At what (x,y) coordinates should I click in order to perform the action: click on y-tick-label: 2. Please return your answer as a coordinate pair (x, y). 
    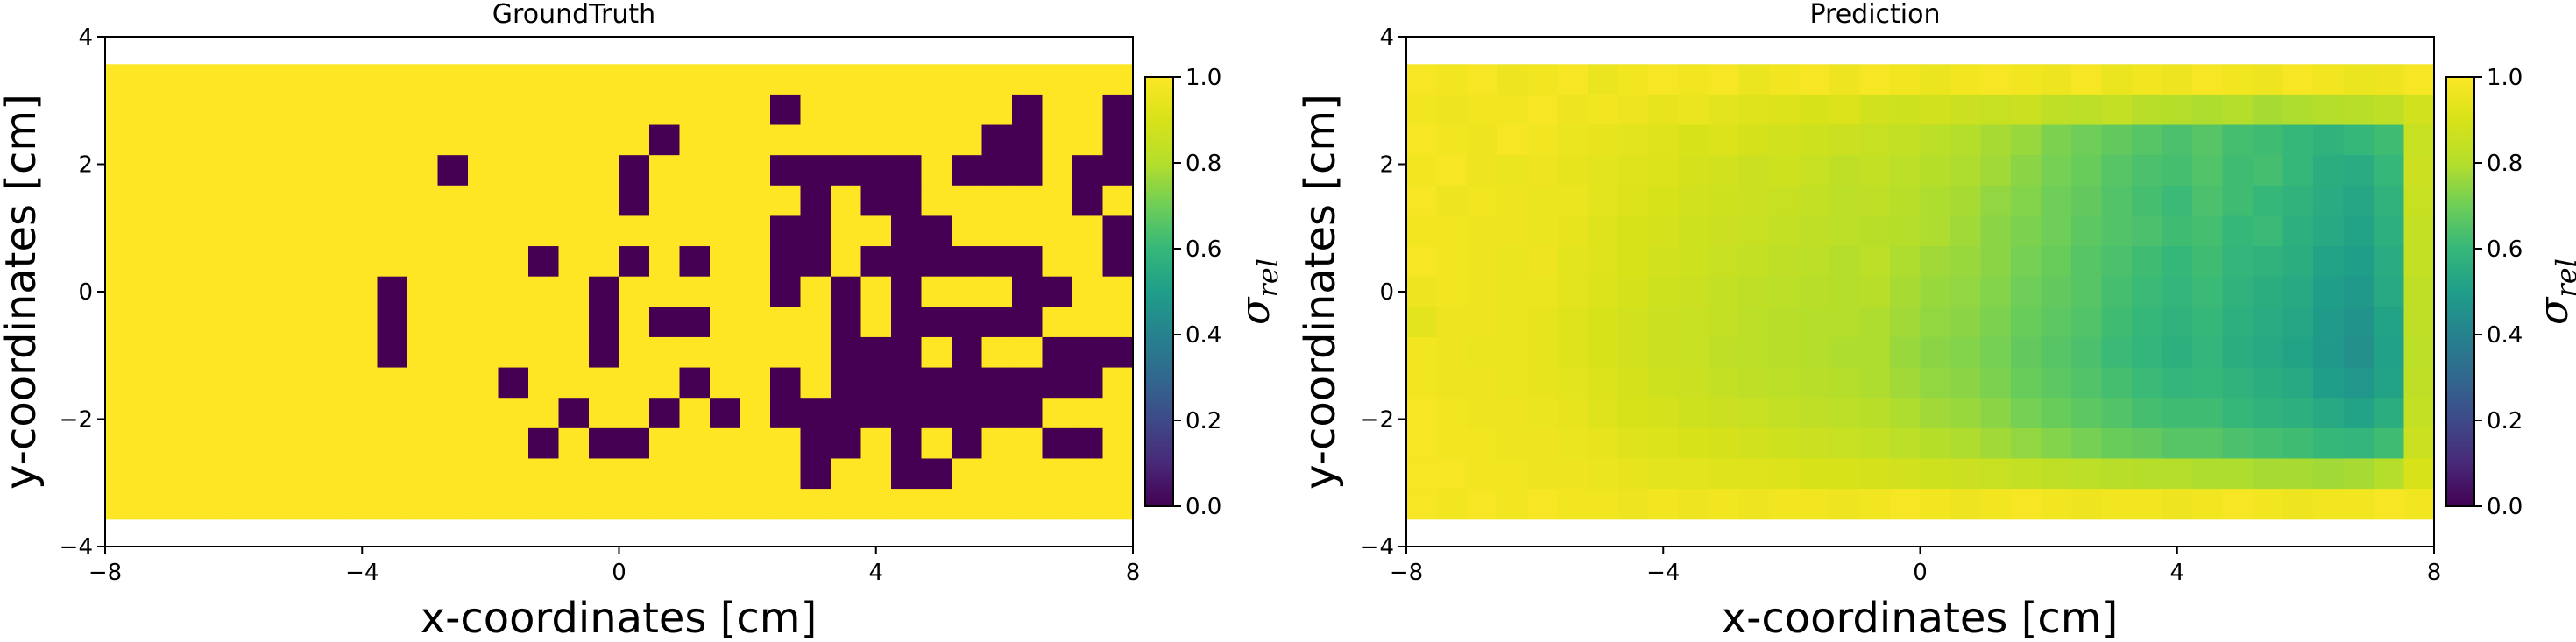
    Looking at the image, I should click on (85, 165).